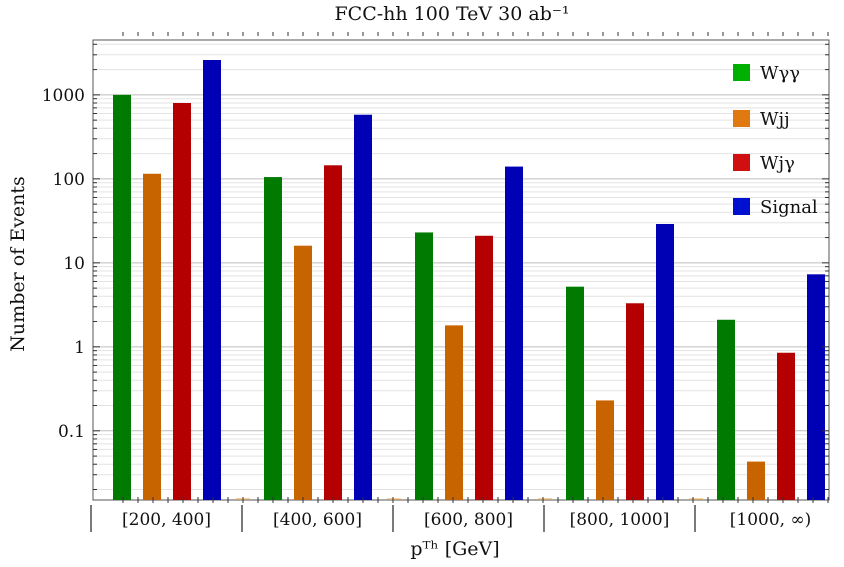 The image size is (844, 567). Describe the element at coordinates (780, 73) in the screenshot. I see `legend-label-wgg: Wγγ` at that location.